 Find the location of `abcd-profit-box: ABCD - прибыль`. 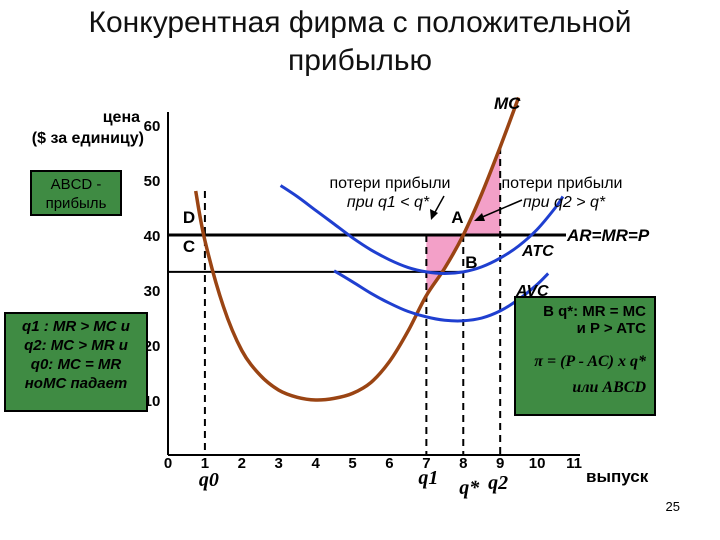

abcd-profit-box: ABCD - прибыль is located at coordinates (76, 193).